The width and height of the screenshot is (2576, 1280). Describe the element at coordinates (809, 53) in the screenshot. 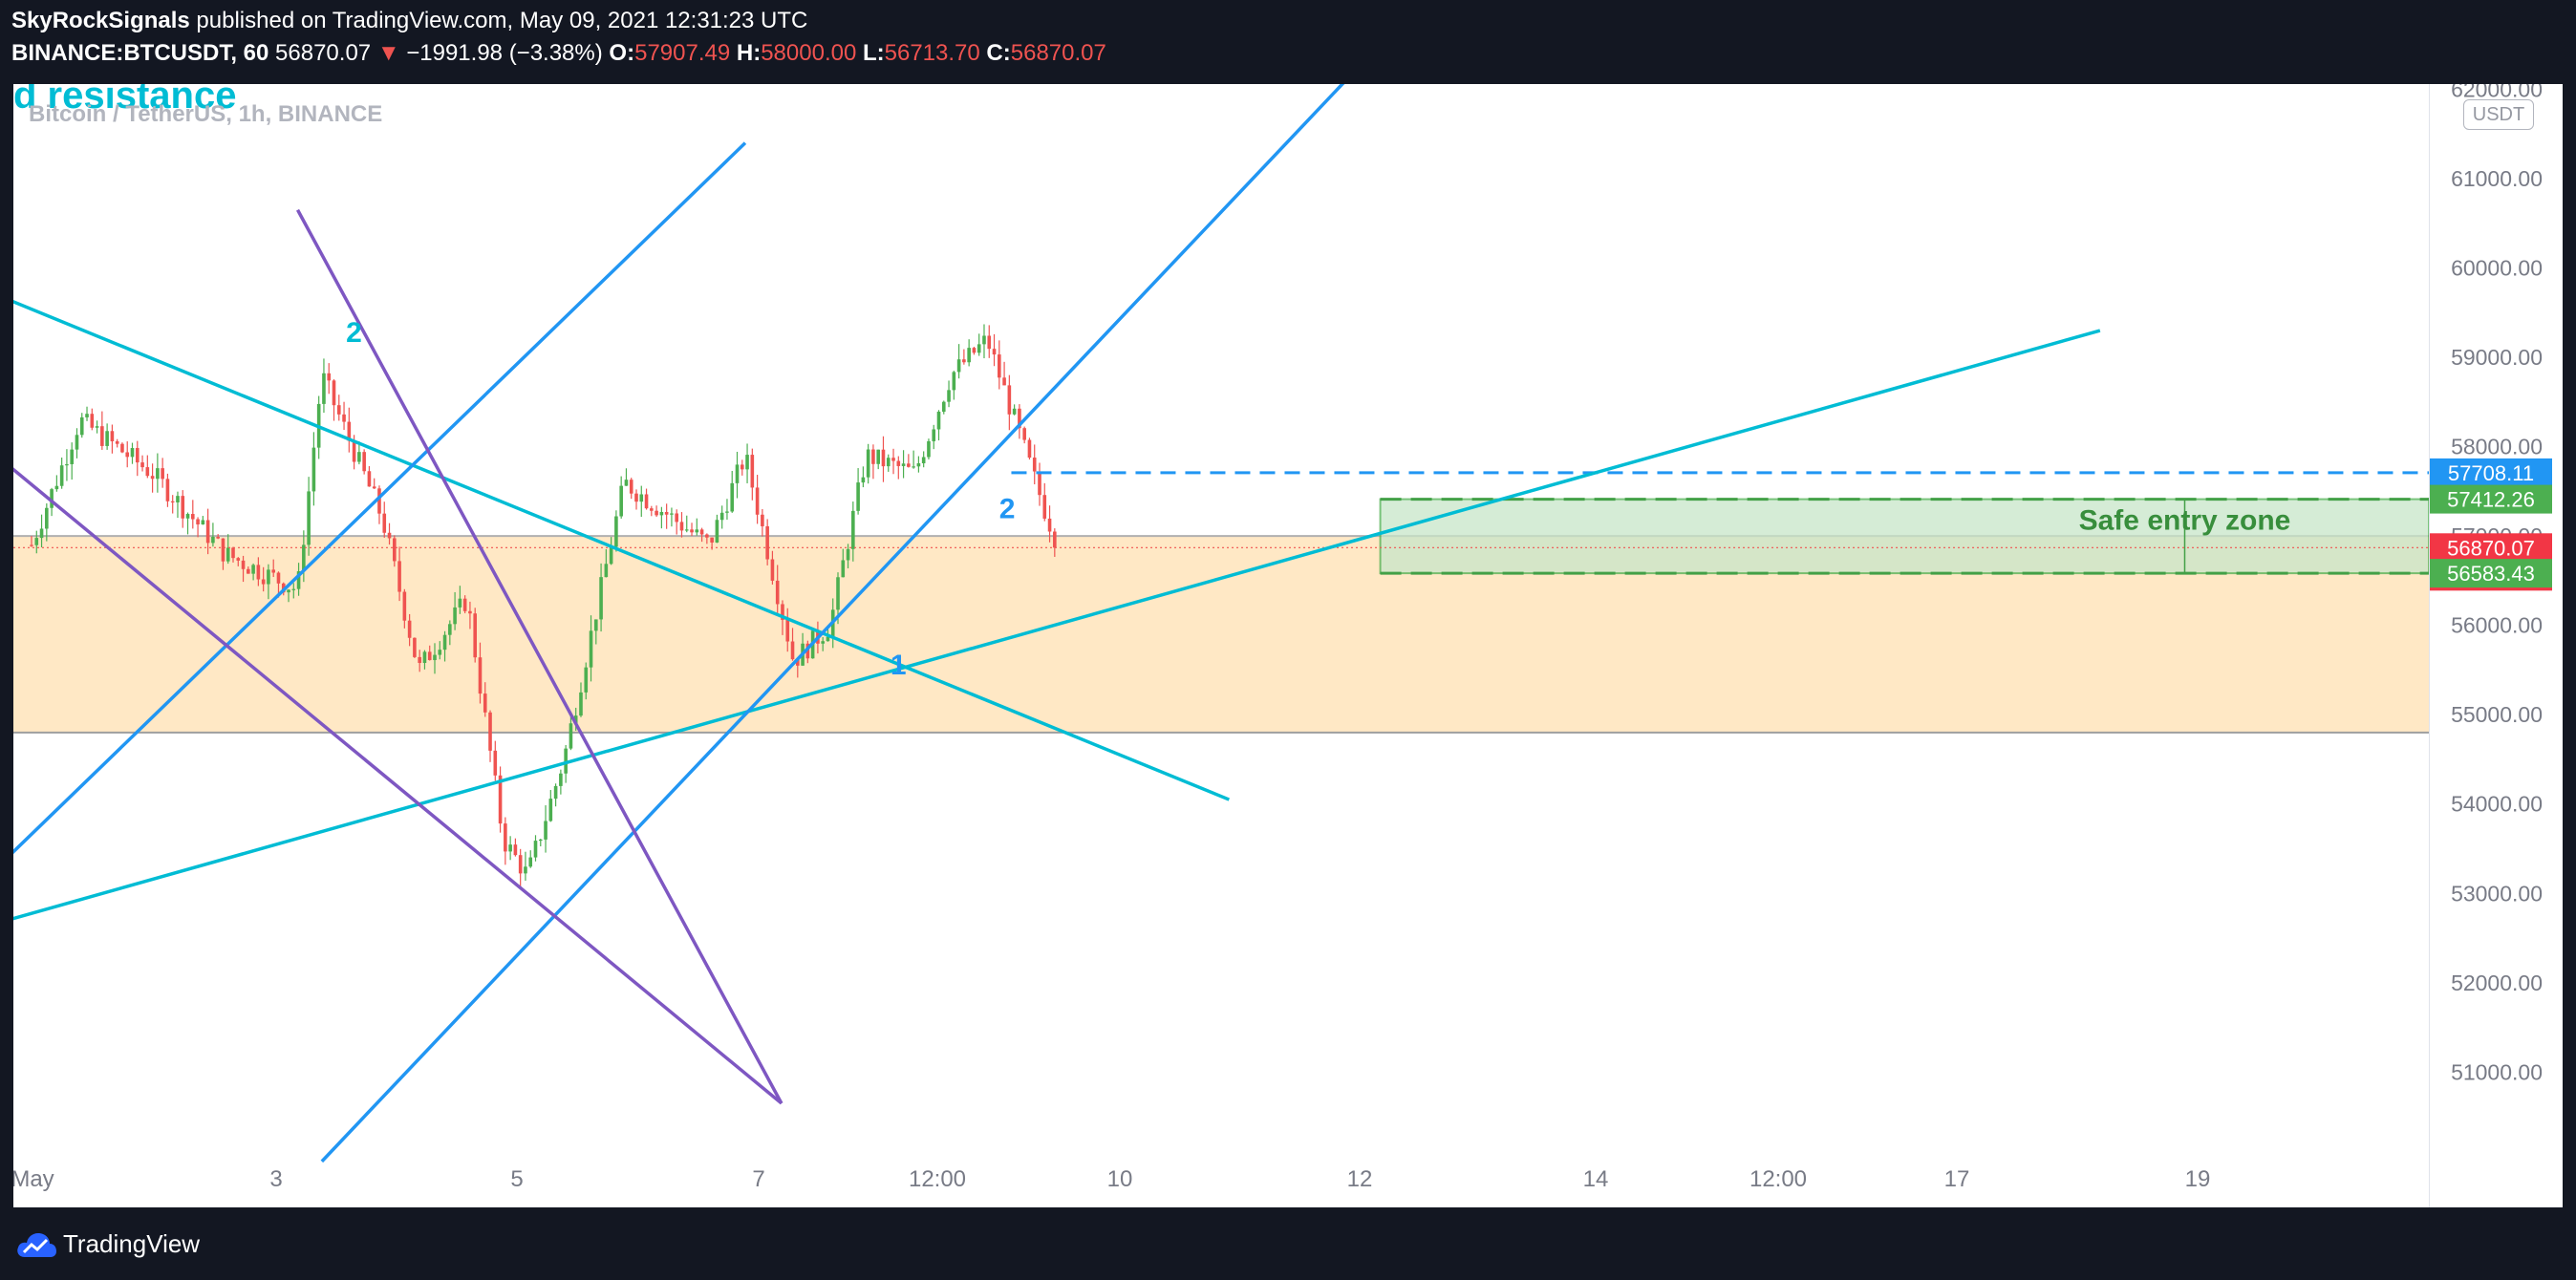

I see `high-value: 58000.00` at that location.